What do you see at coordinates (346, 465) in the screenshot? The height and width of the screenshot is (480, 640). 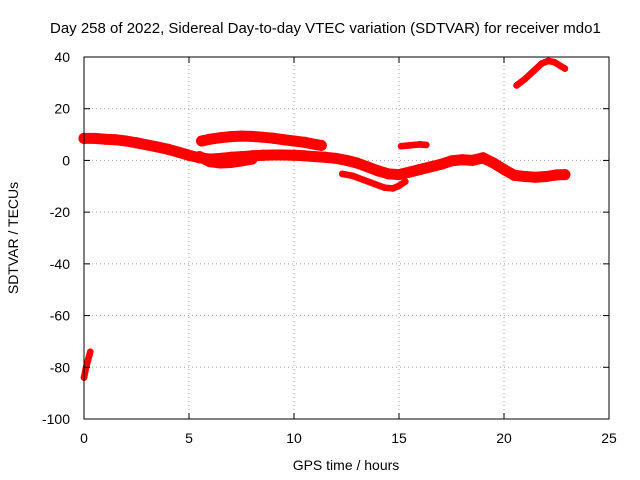 I see `x-axis-label: GPS time / hours` at bounding box center [346, 465].